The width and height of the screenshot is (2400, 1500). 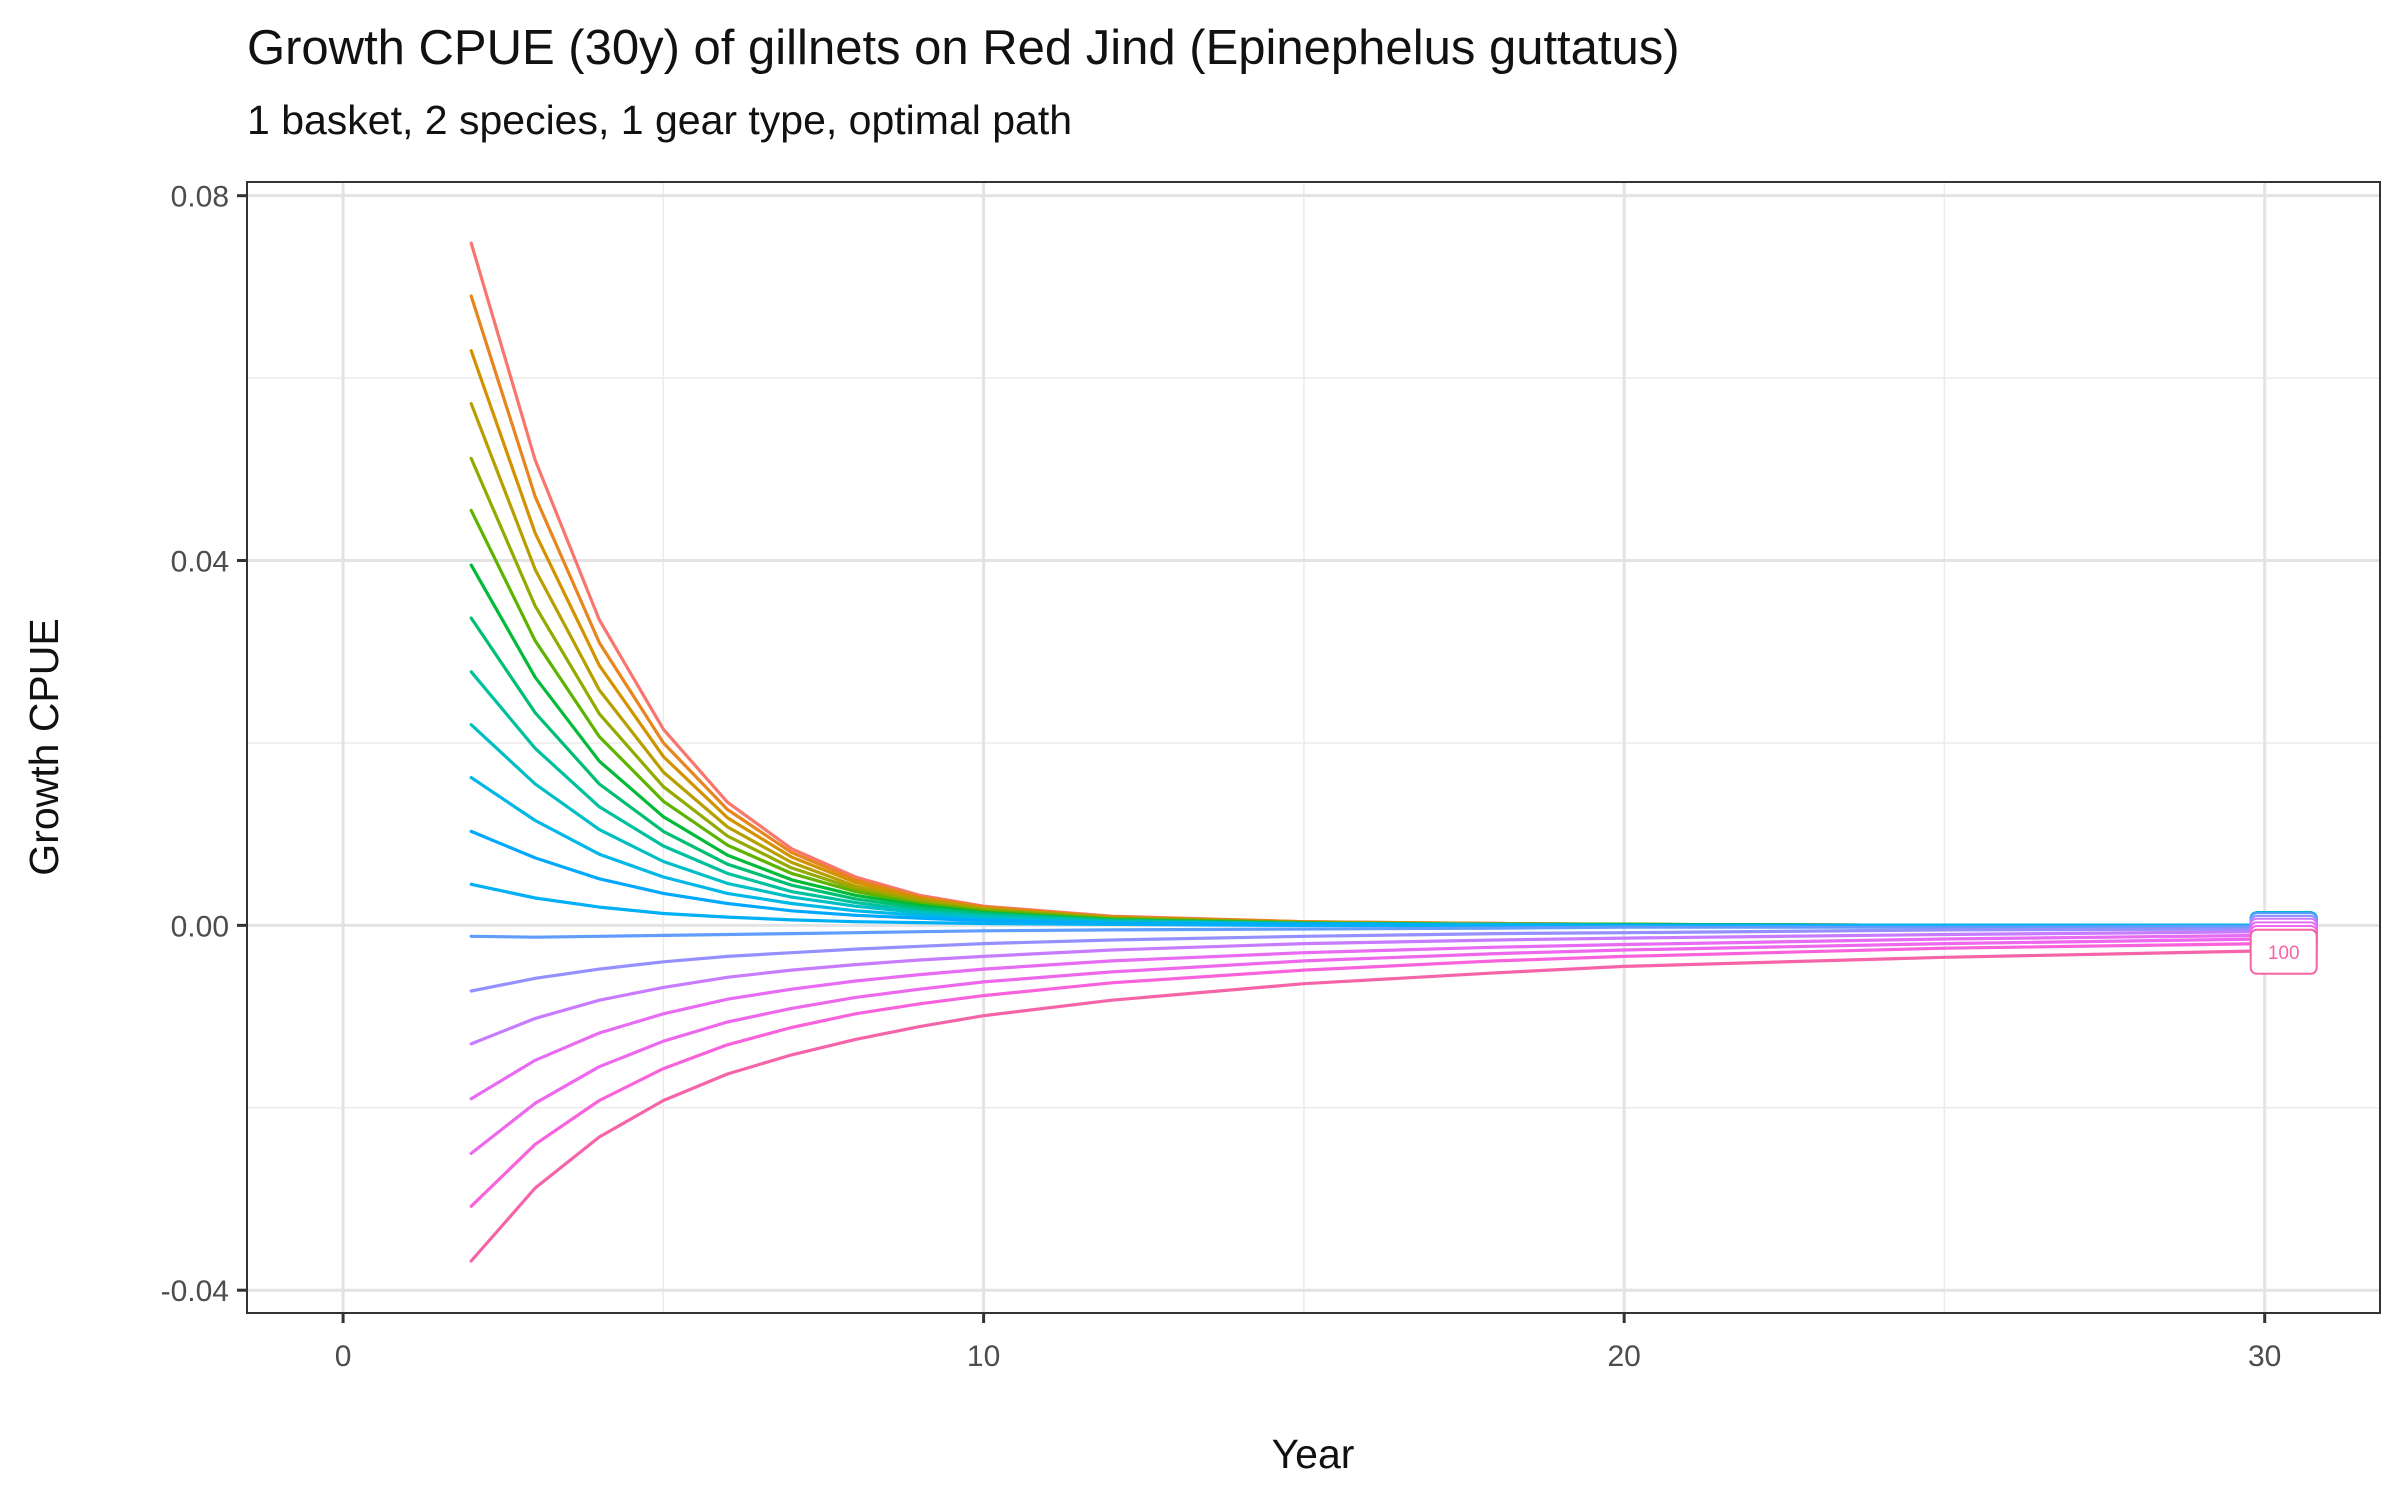 I want to click on end-labels: 100, so click(x=2283, y=943).